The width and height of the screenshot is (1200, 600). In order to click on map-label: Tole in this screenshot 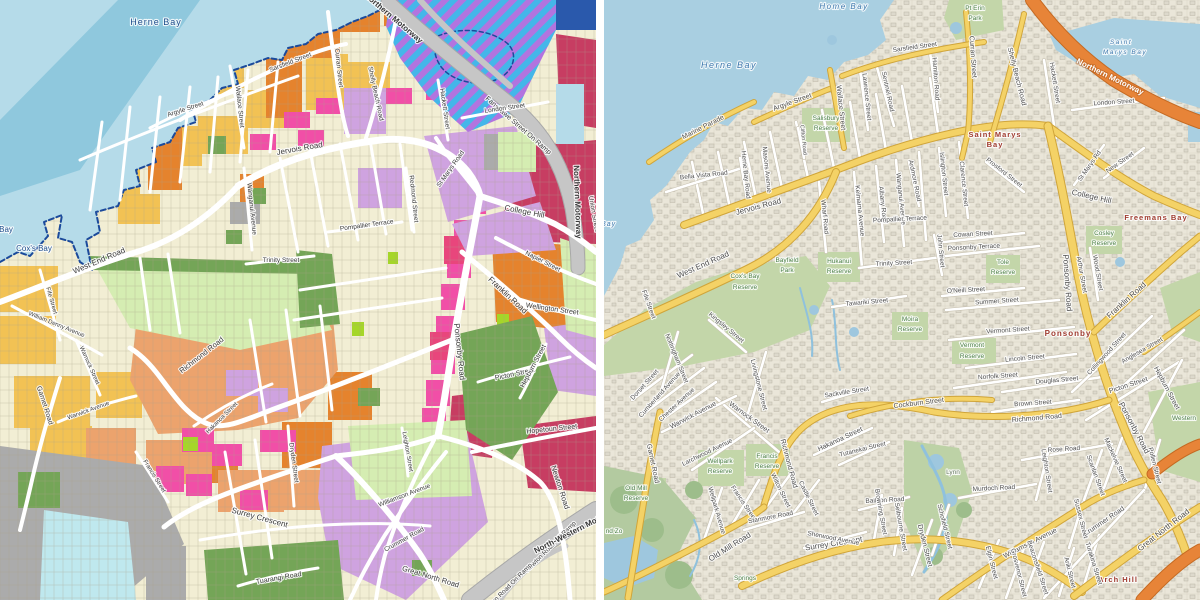, I will do `click(1003, 262)`.